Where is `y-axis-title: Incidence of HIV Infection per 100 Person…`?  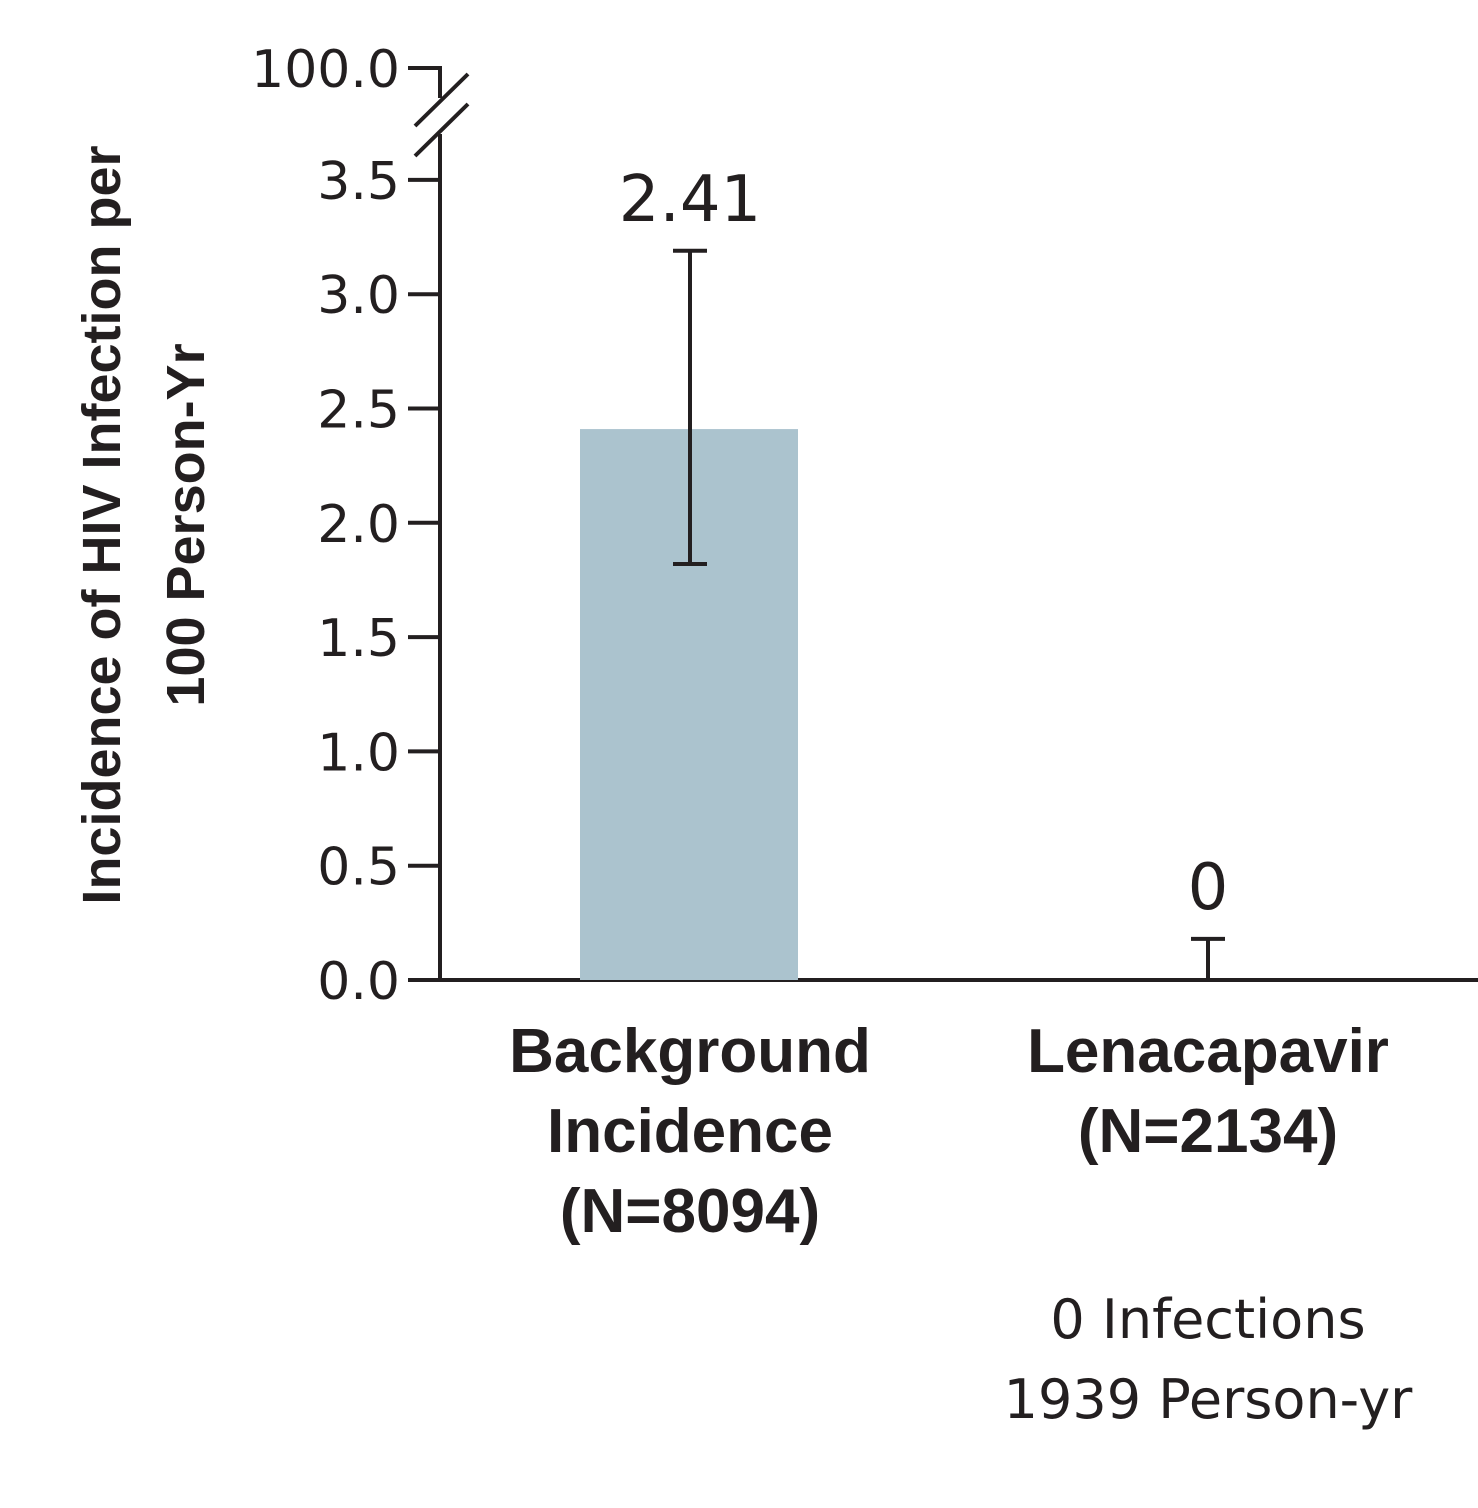
y-axis-title: Incidence of HIV Infection per 100 Person… is located at coordinates (144, 524).